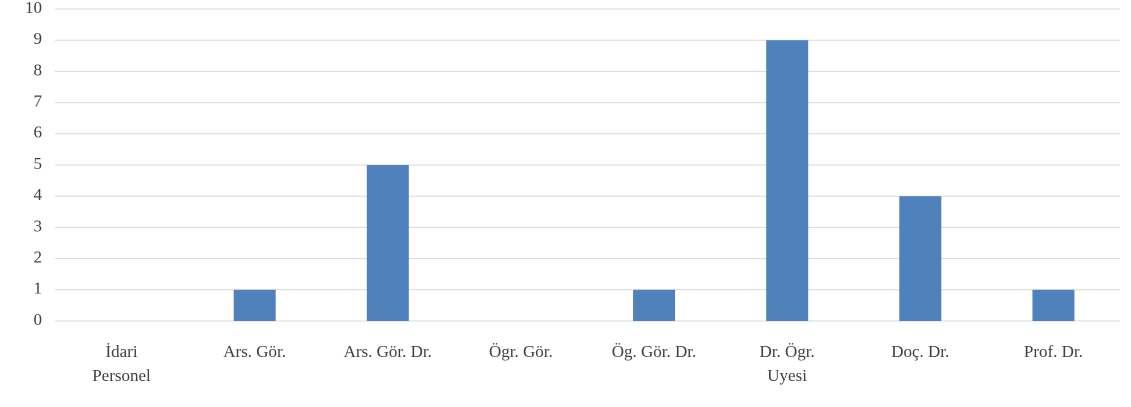 This screenshot has width=1131, height=407. What do you see at coordinates (387, 351) in the screenshot?
I see `x-tick-label: Ars. Gör. Dr.` at bounding box center [387, 351].